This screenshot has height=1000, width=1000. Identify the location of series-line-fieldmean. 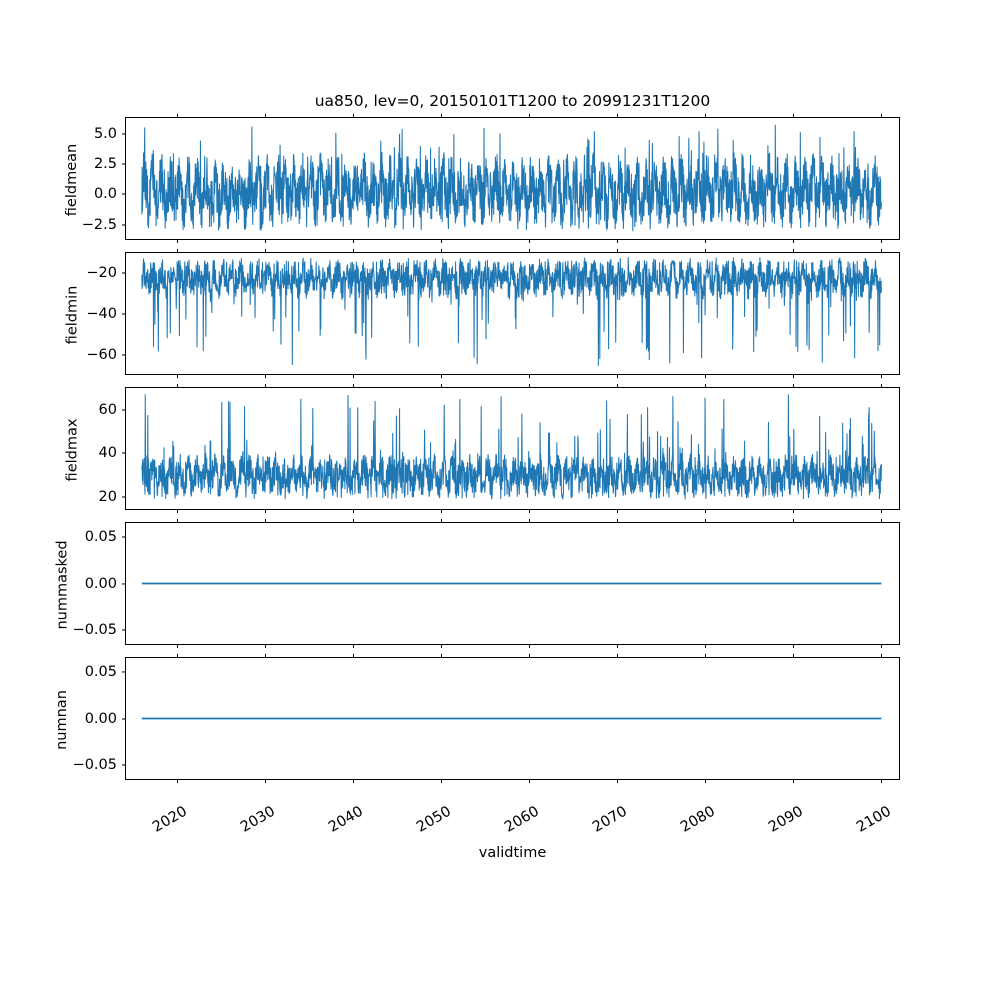
(511, 178).